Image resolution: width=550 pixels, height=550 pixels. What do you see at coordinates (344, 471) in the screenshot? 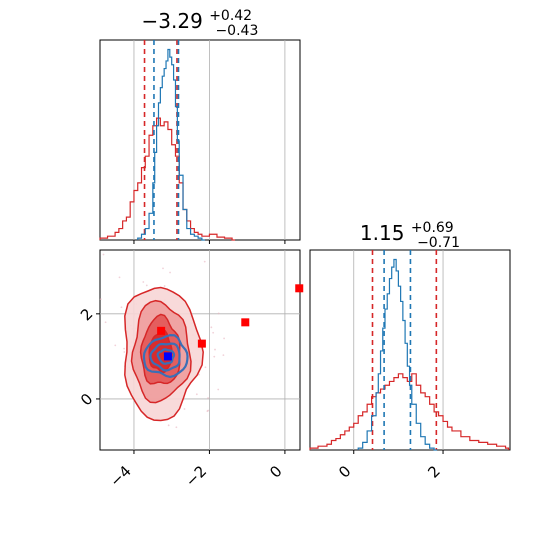
I see `x-tick-label-0: 0` at bounding box center [344, 471].